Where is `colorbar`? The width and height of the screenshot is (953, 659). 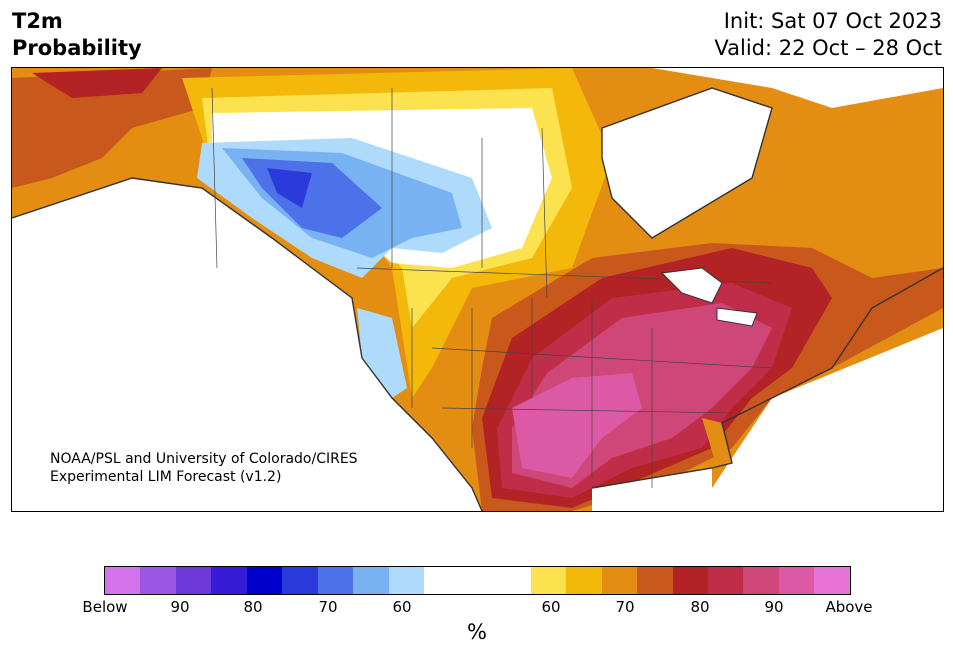 colorbar is located at coordinates (477, 580).